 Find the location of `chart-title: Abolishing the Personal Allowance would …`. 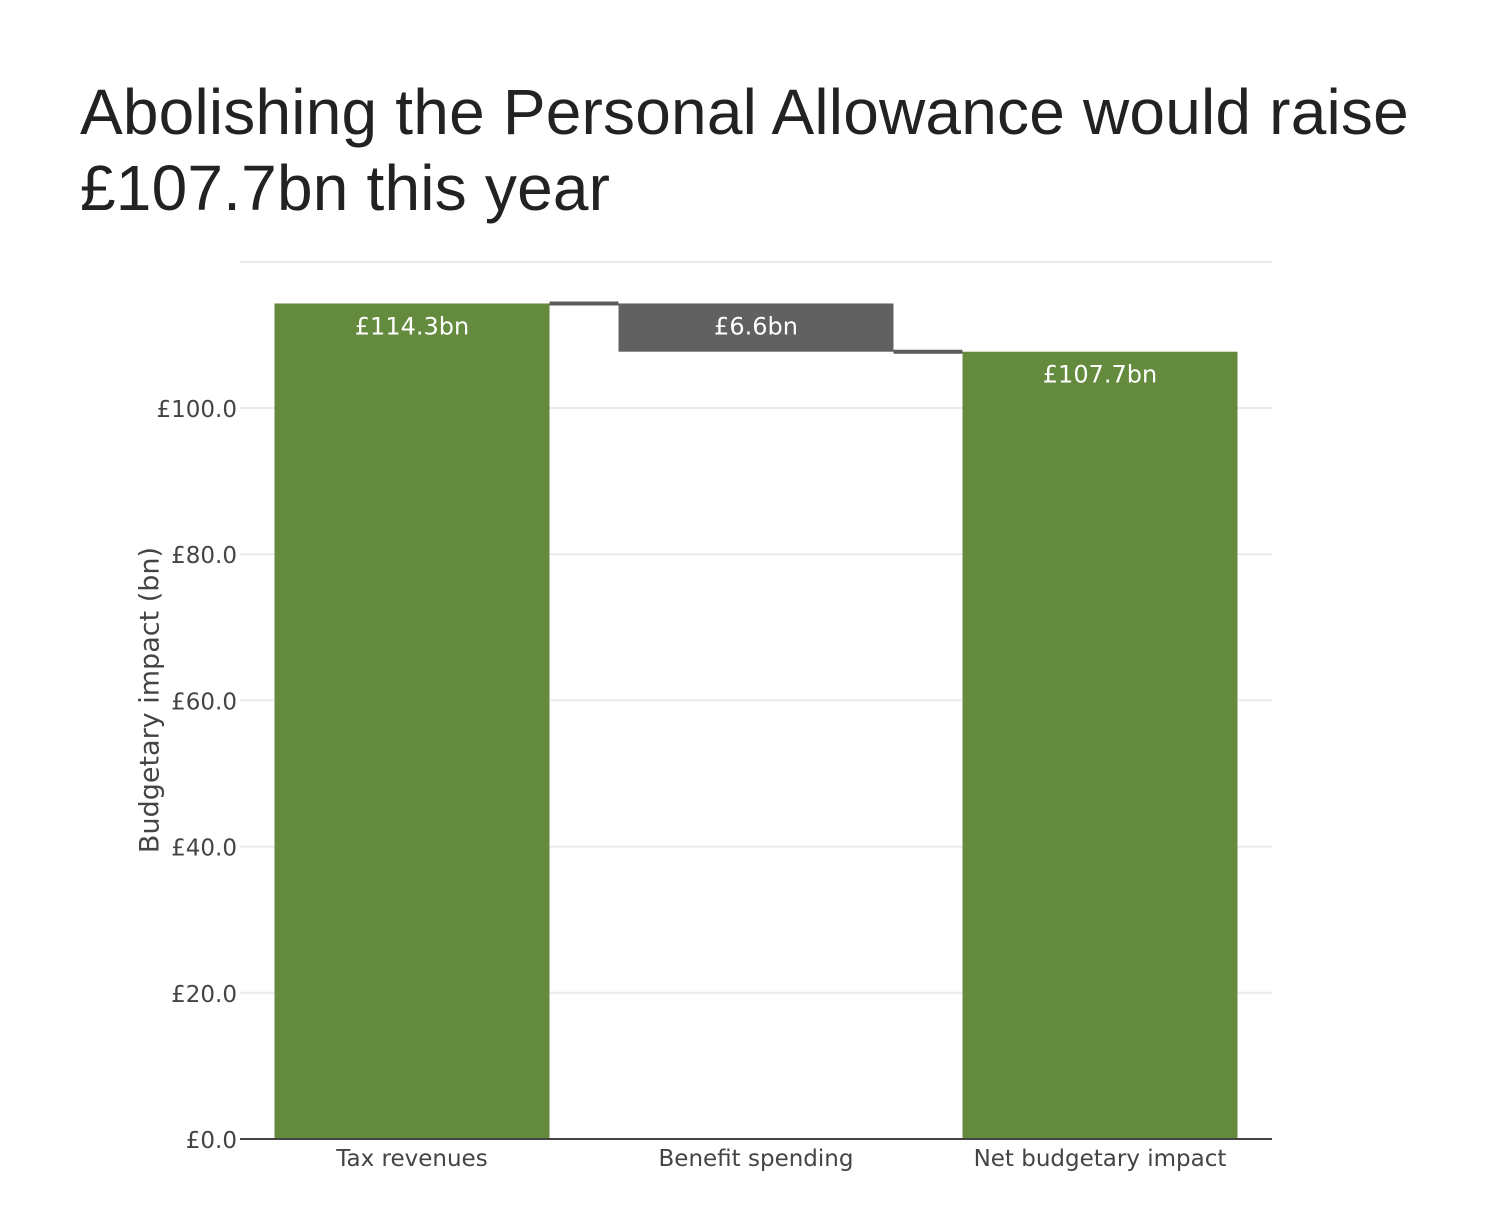

chart-title: Abolishing the Personal Allowance would … is located at coordinates (744, 150).